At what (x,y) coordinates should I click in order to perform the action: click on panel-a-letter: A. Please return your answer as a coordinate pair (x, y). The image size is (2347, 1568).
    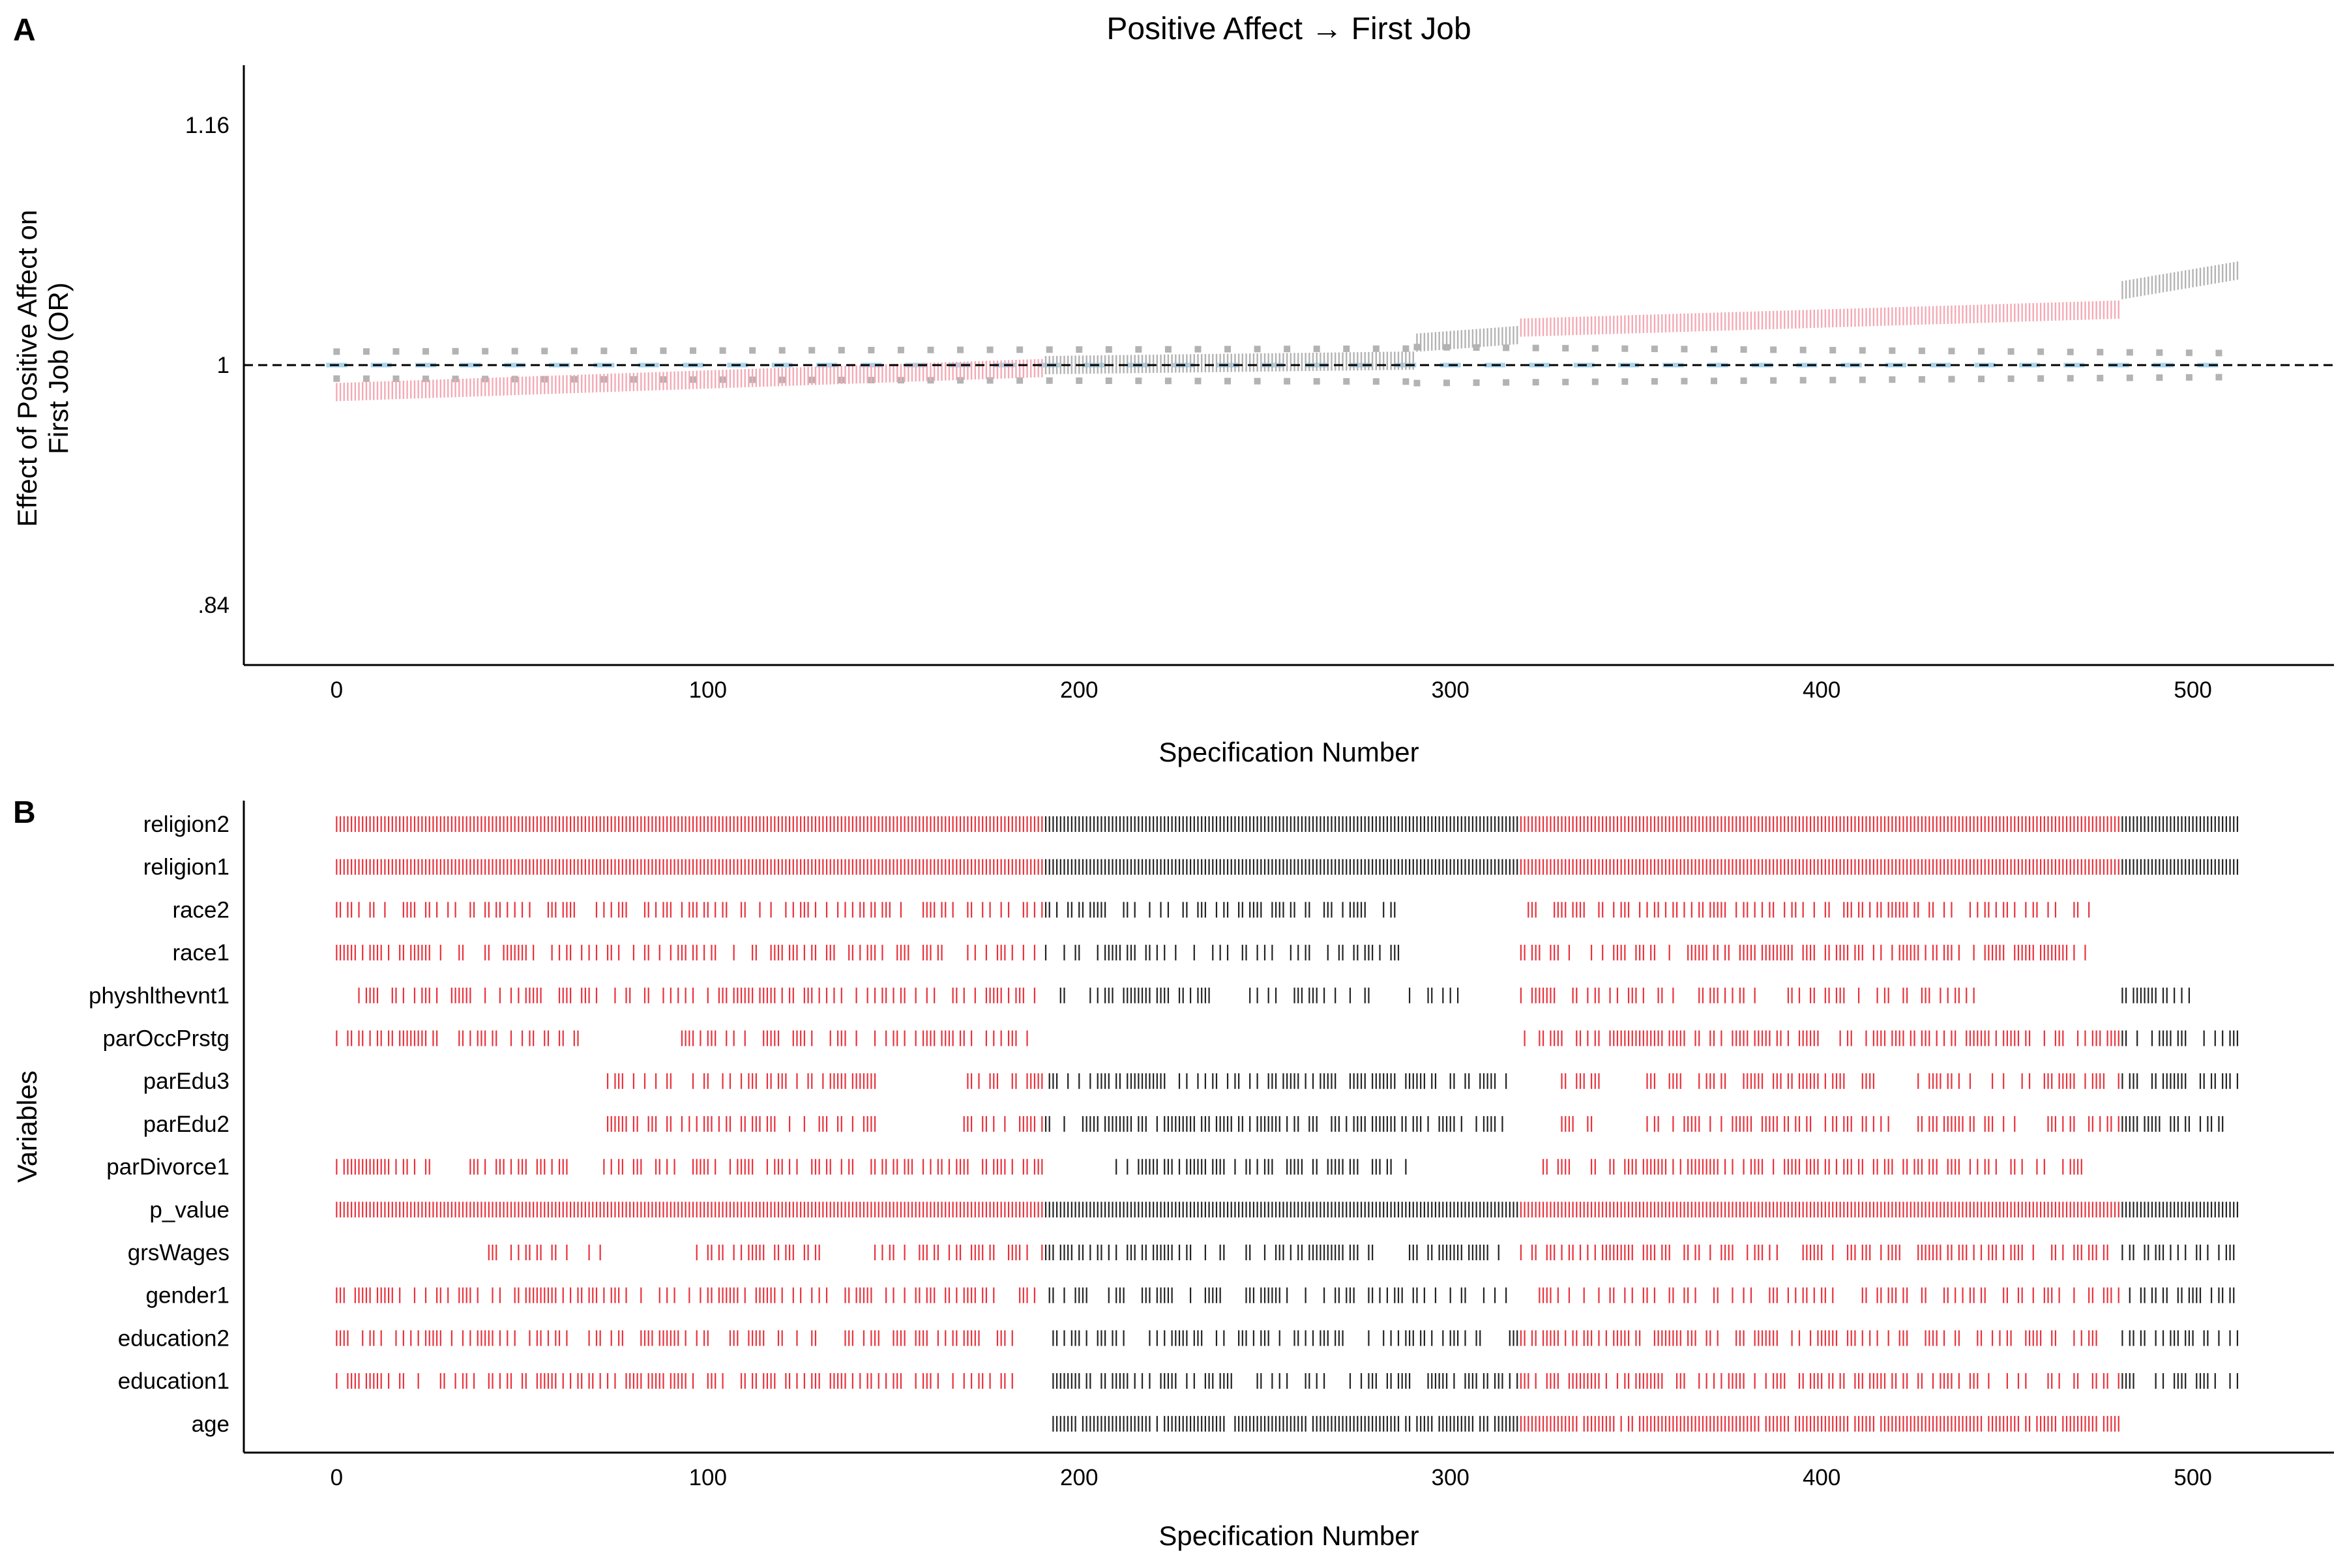
    Looking at the image, I should click on (24, 31).